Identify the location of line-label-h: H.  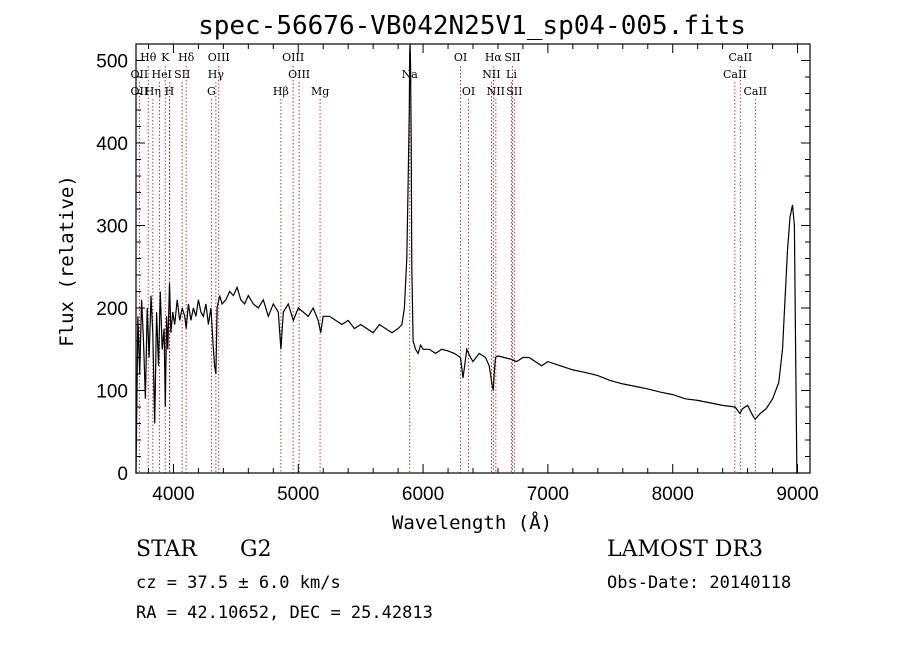
(170, 91).